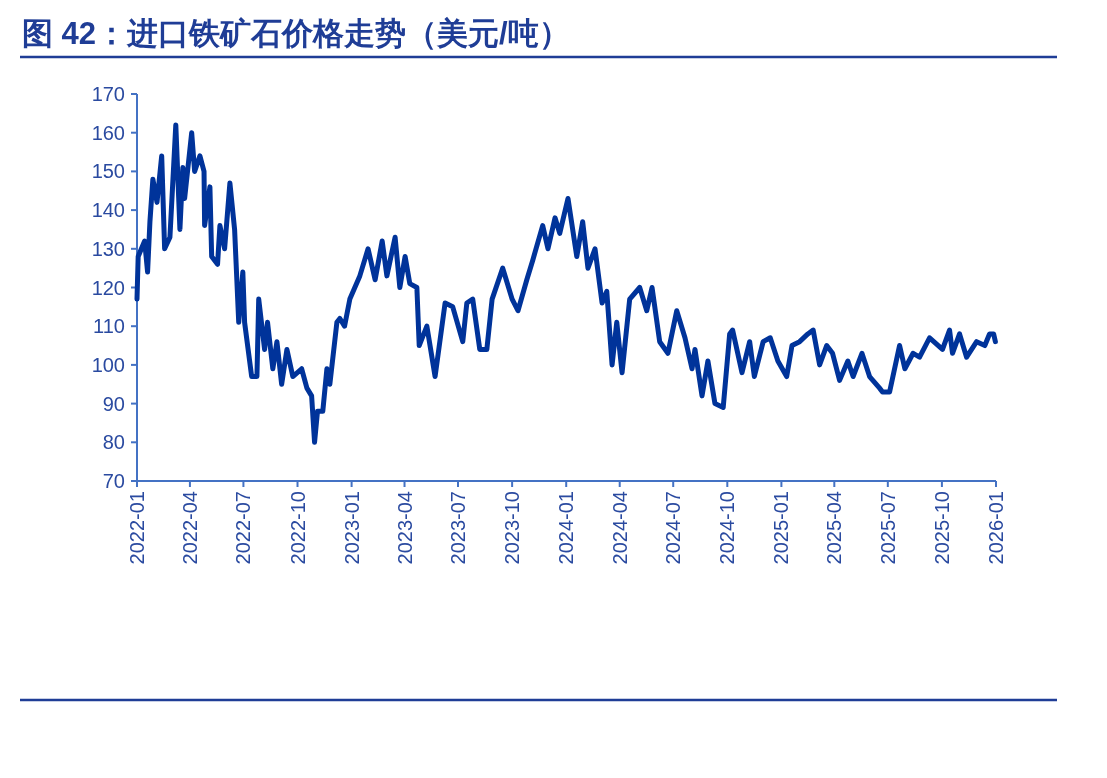  What do you see at coordinates (137, 528) in the screenshot?
I see `x-tick-label: 2022-01` at bounding box center [137, 528].